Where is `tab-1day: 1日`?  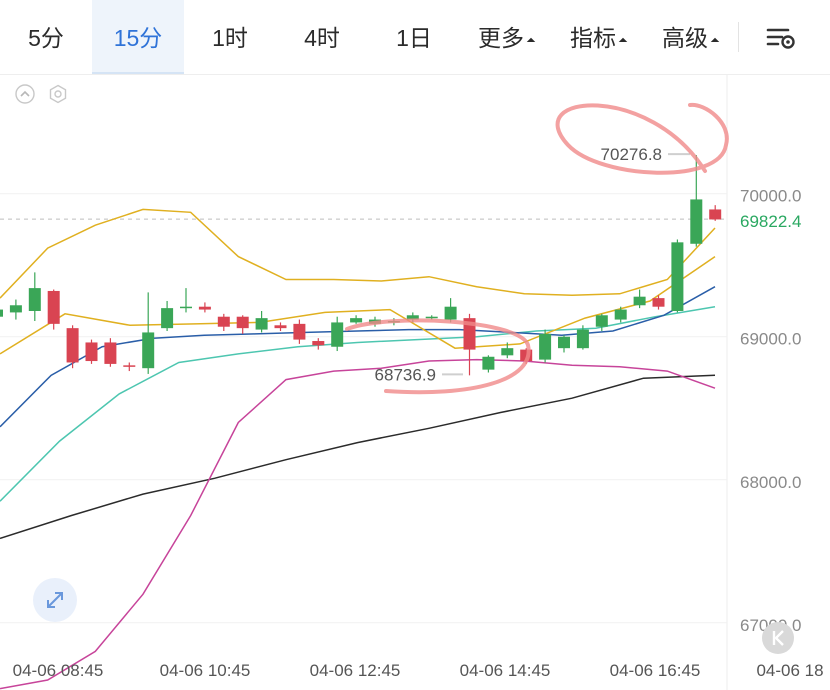
tab-1day: 1日 is located at coordinates (414, 38).